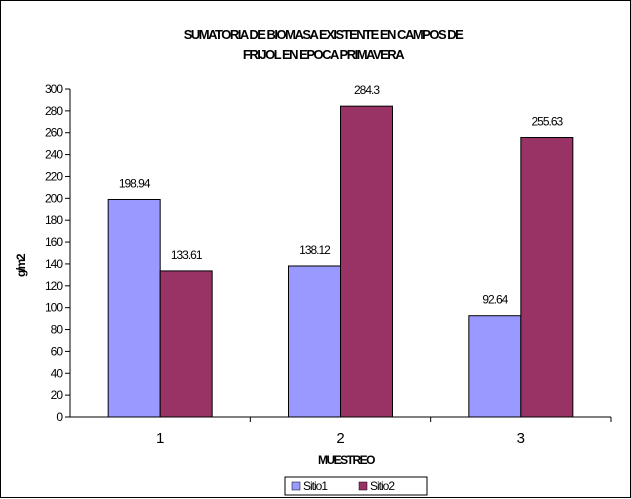  Describe the element at coordinates (340, 438) in the screenshot. I see `x-tick-label: 2` at that location.